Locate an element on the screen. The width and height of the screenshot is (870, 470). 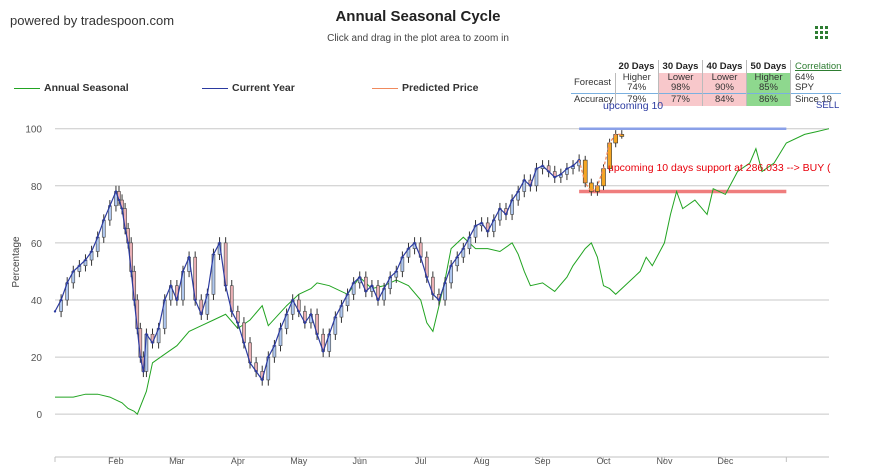
forecast-pct: 98% is located at coordinates (680, 87).